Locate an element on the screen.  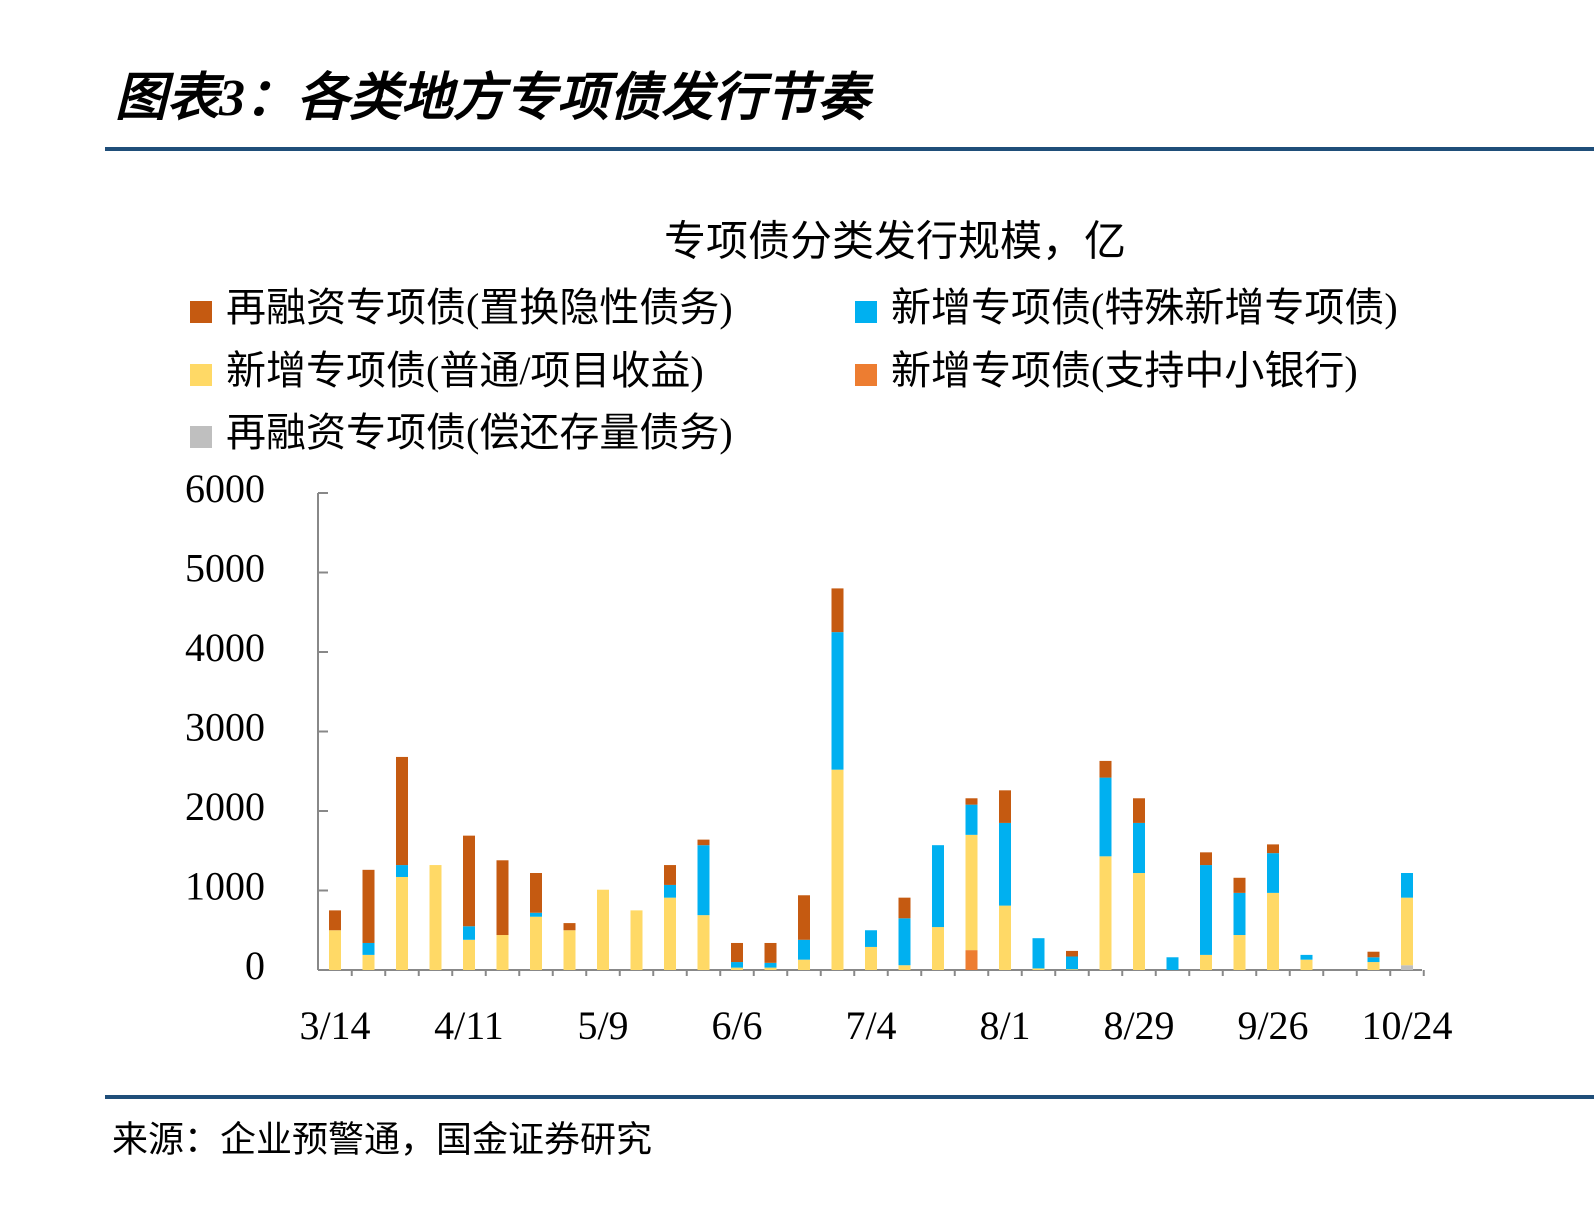
chart-title: 专项债分类发行规模，亿 is located at coordinates (895, 243).